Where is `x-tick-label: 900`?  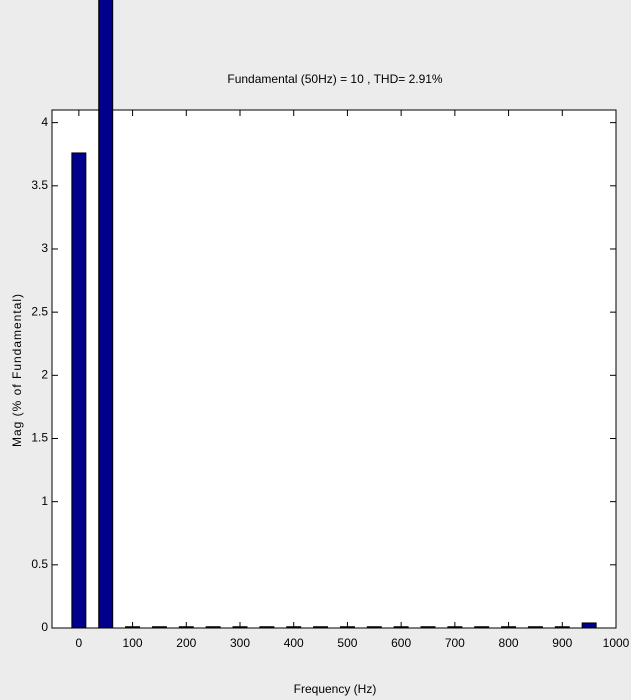
x-tick-label: 900 is located at coordinates (562, 643).